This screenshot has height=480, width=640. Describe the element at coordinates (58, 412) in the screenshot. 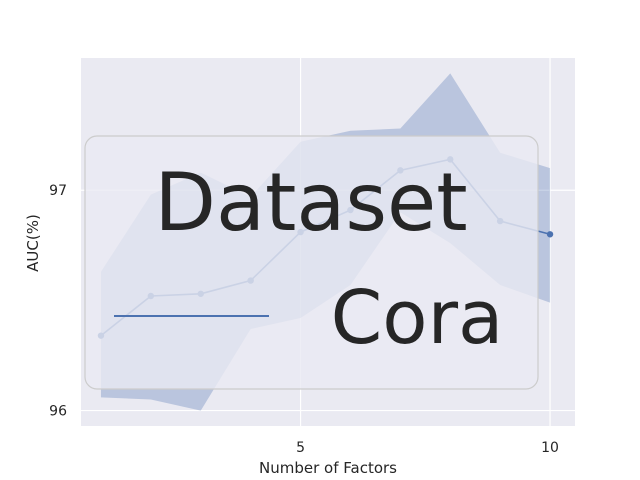

I see `y-tick-label: 96` at that location.